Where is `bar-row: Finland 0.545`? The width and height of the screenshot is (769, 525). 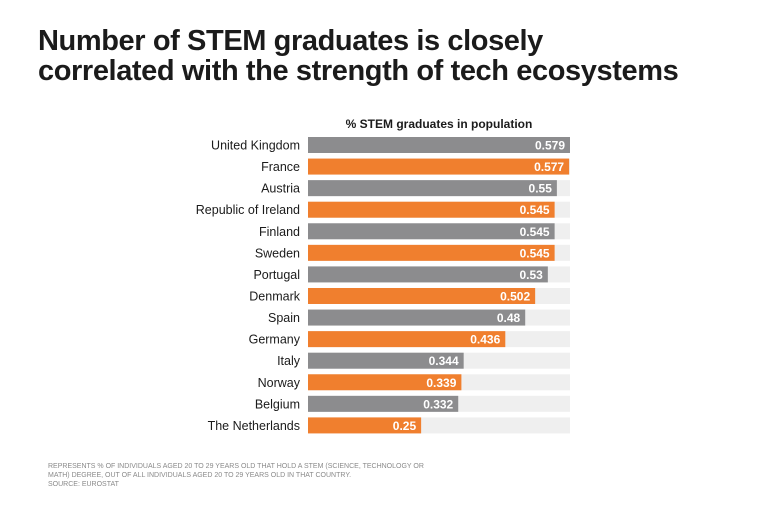
bar-row: Finland 0.545 is located at coordinates (414, 231).